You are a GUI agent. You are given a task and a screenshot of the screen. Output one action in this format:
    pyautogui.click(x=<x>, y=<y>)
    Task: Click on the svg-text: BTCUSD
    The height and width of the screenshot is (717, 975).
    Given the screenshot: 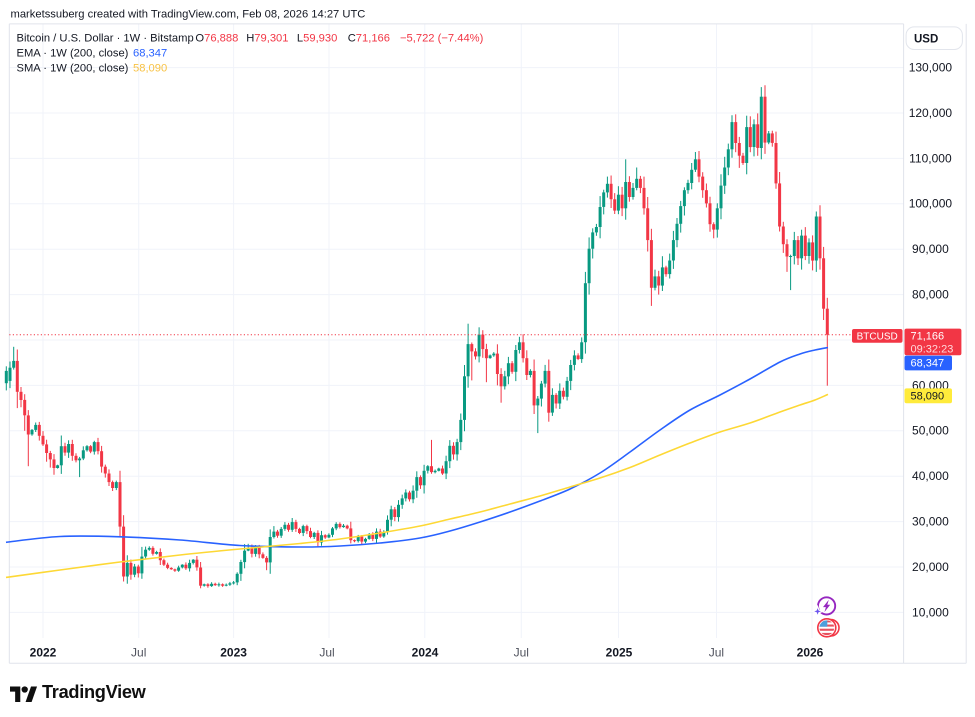 What is the action you would take?
    pyautogui.click(x=877, y=336)
    